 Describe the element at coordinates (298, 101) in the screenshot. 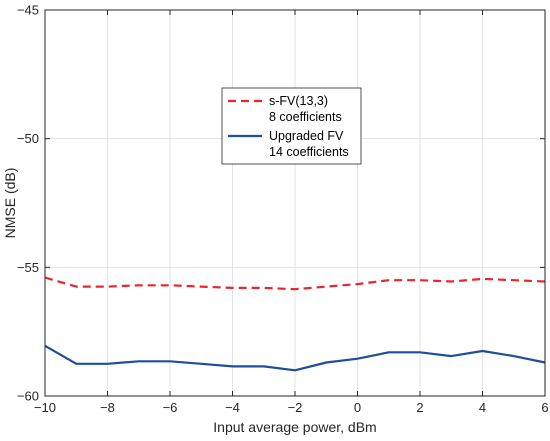

I see `legend-entry-1-line-1: s-FV(13,3)` at that location.